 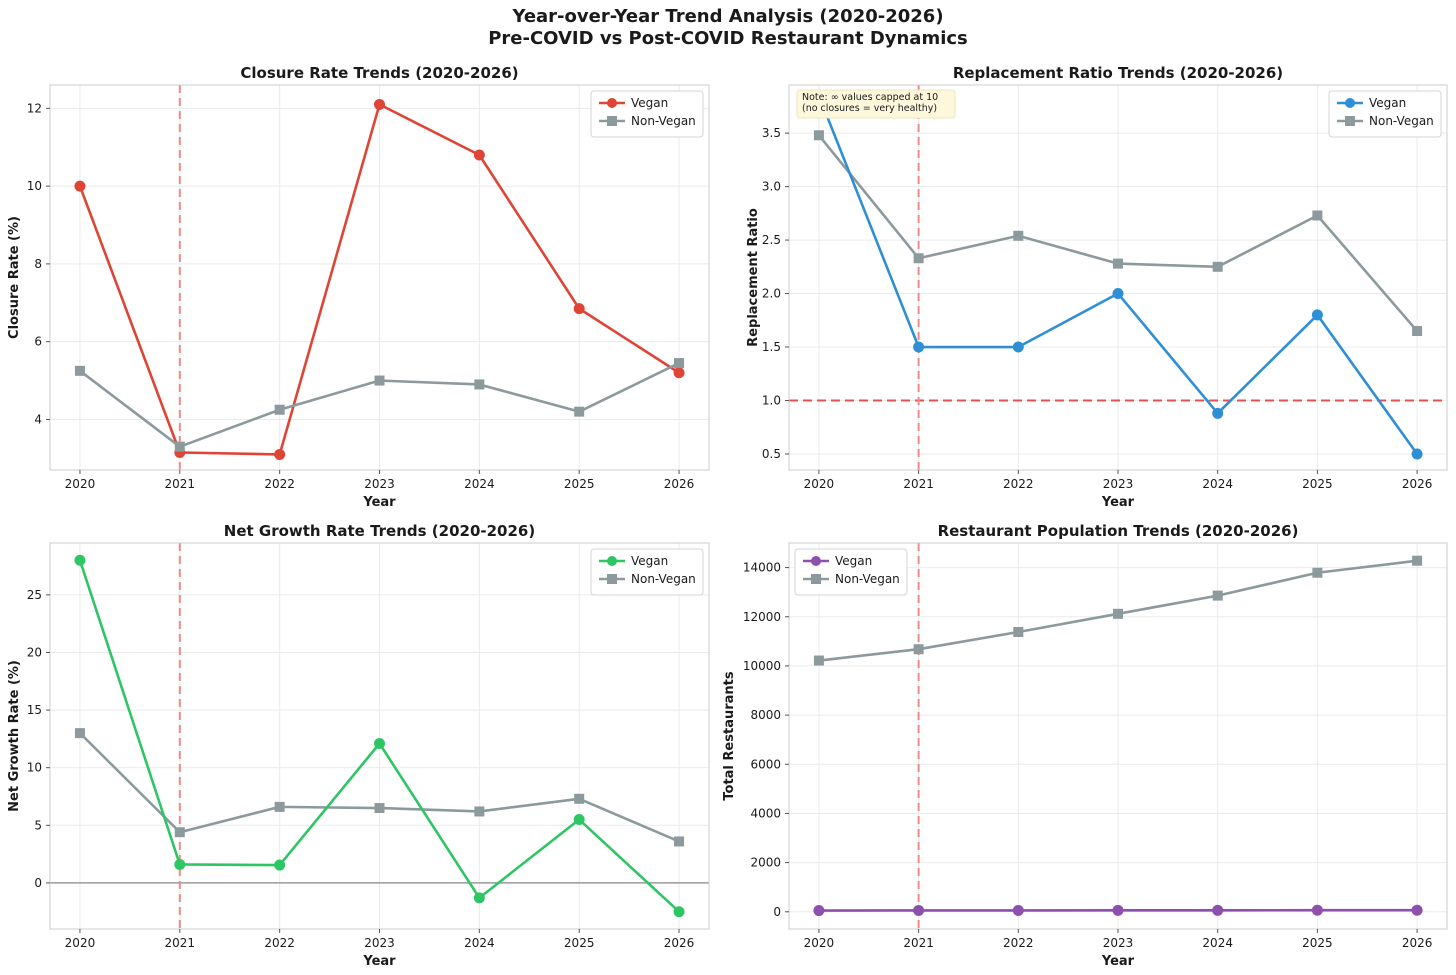 What do you see at coordinates (34, 108) in the screenshot?
I see `y-tick-label: 12` at bounding box center [34, 108].